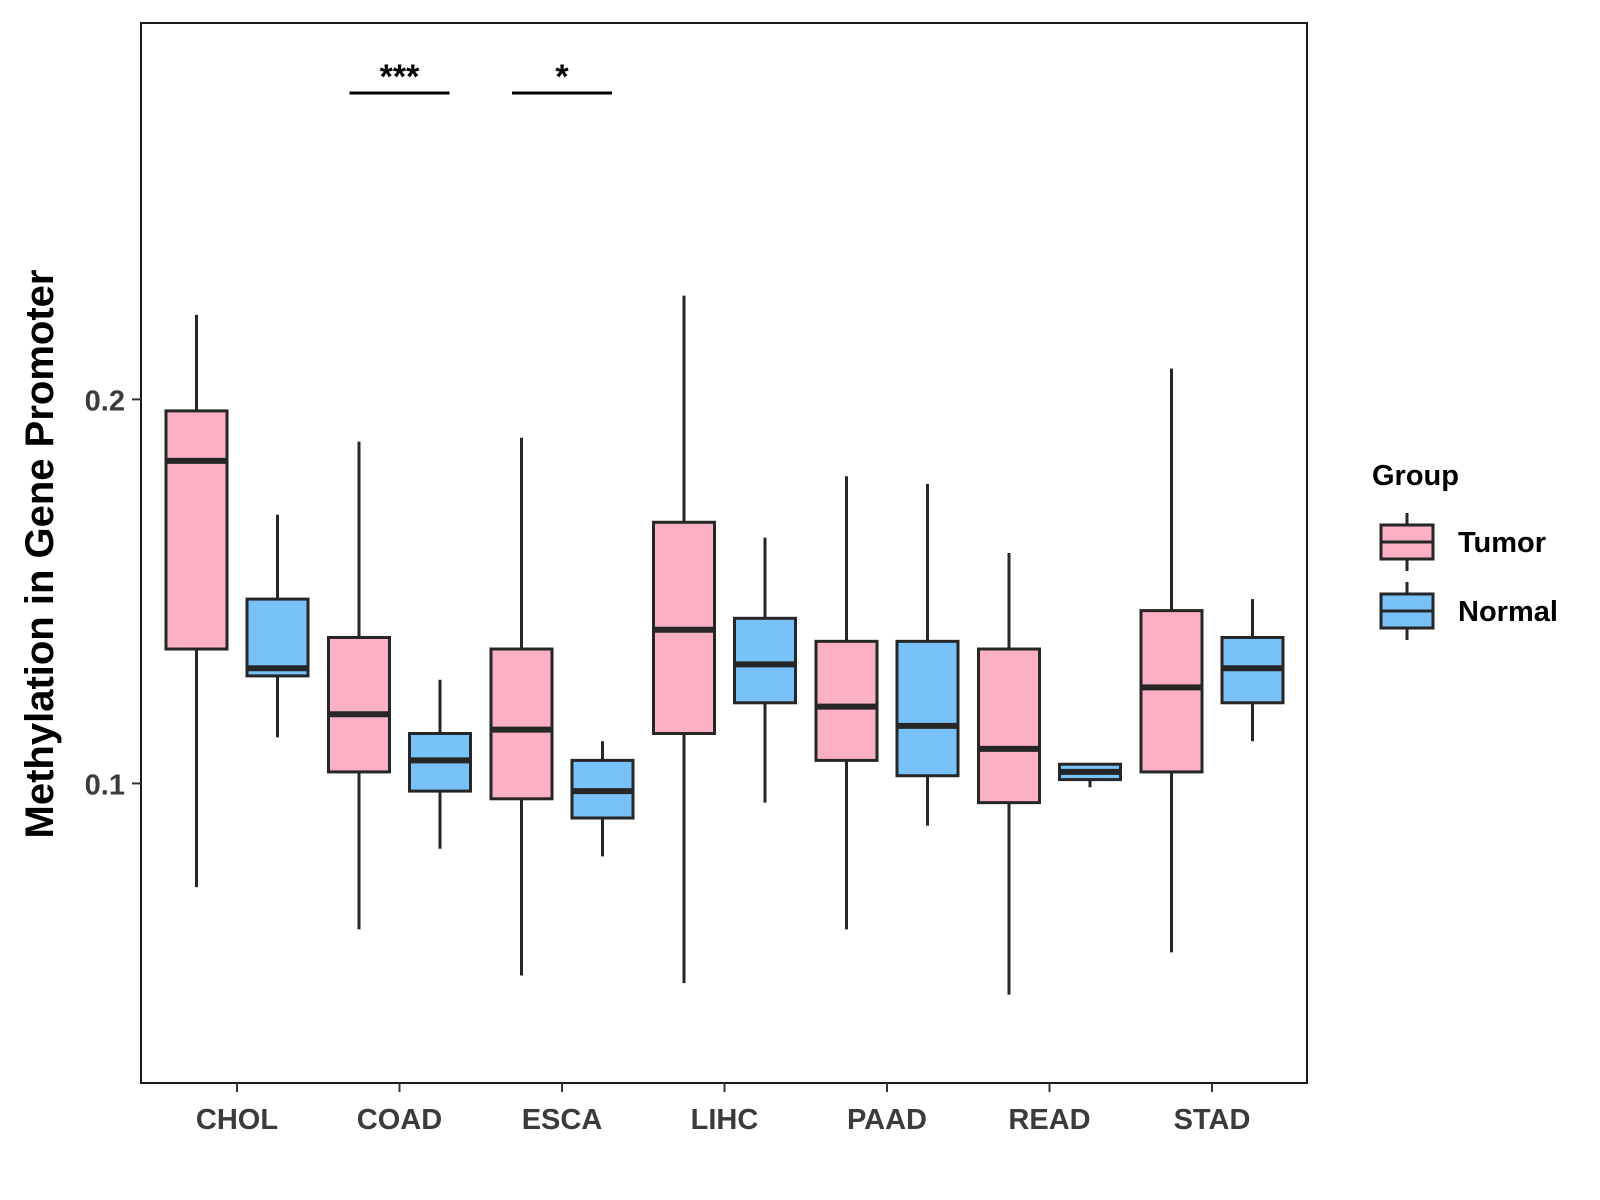  I want to click on iqr-box-tumor-stad, so click(1171, 691).